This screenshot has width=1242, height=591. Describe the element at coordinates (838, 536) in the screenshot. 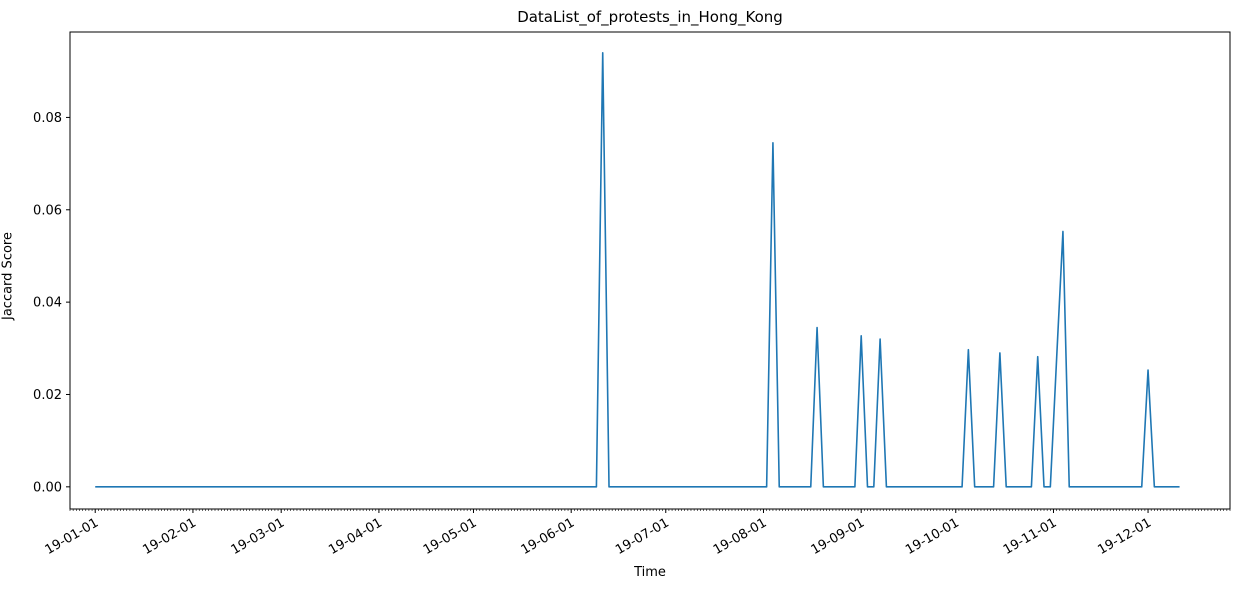

I see `x-tick-label-8: 19-09-01` at that location.